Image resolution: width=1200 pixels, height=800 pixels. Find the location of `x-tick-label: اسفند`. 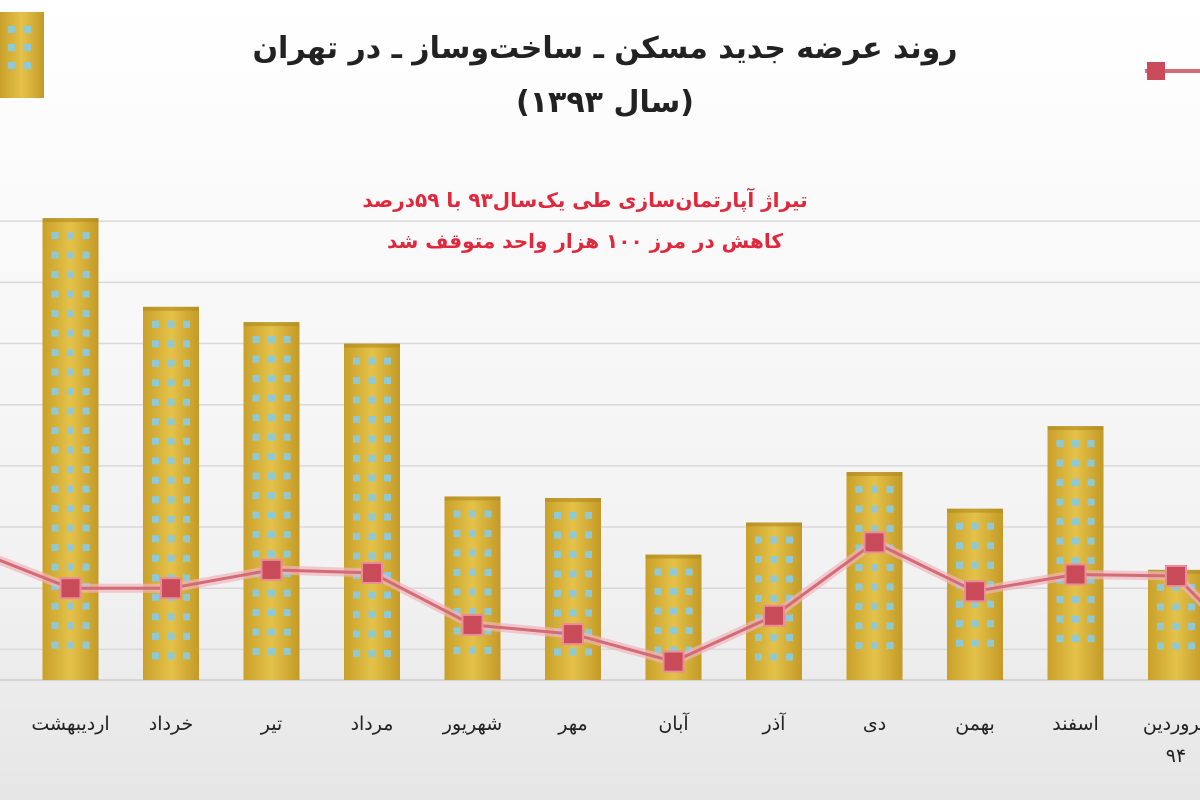

x-tick-label: اسفند is located at coordinates (1075, 724).